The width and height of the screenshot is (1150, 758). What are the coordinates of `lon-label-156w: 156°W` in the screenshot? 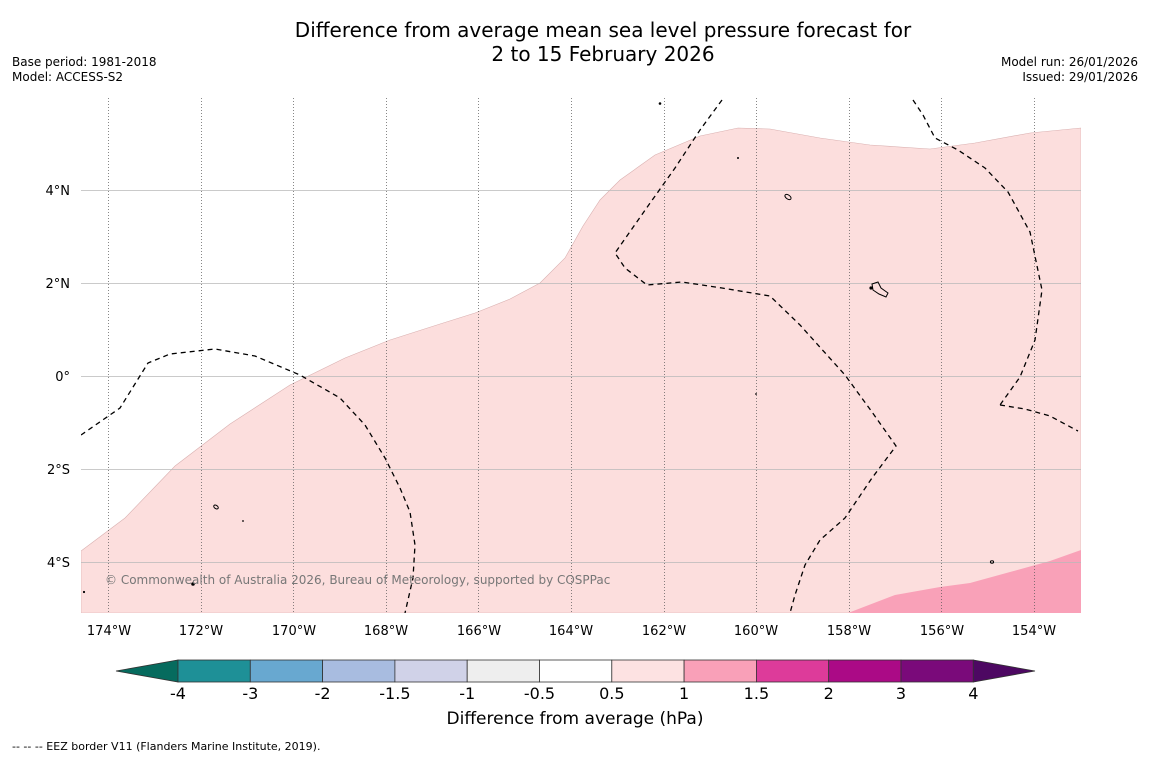 It's located at (942, 631).